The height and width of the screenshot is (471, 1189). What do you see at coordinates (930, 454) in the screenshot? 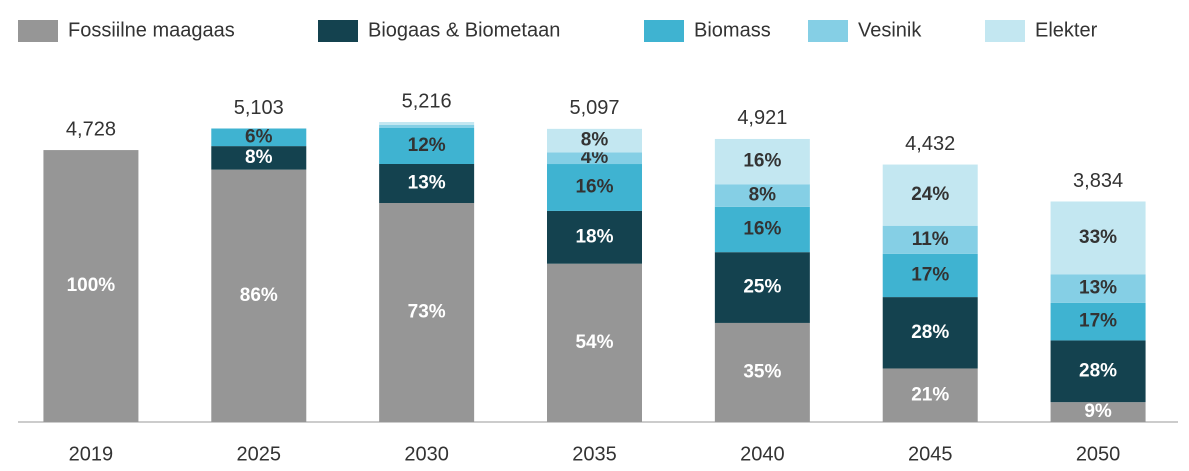
I see `x-tick-label: 2045` at bounding box center [930, 454].